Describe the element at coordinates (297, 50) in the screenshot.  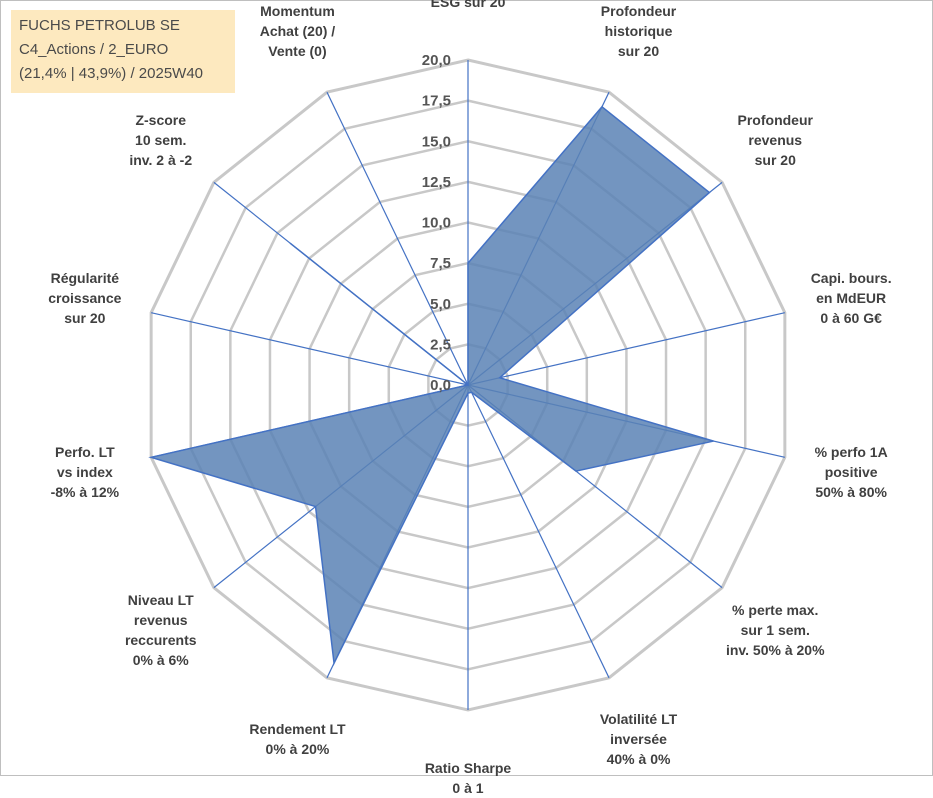
I see `category-label-line: Vente (0)` at that location.